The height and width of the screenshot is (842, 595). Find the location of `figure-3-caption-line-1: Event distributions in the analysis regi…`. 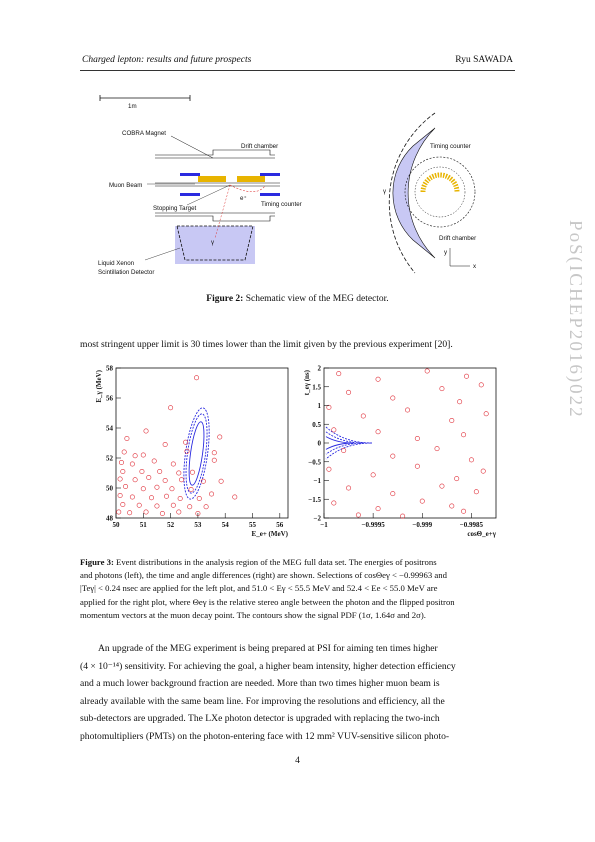

figure-3-caption-line-1: Event distributions in the analysis regi… is located at coordinates (275, 562).